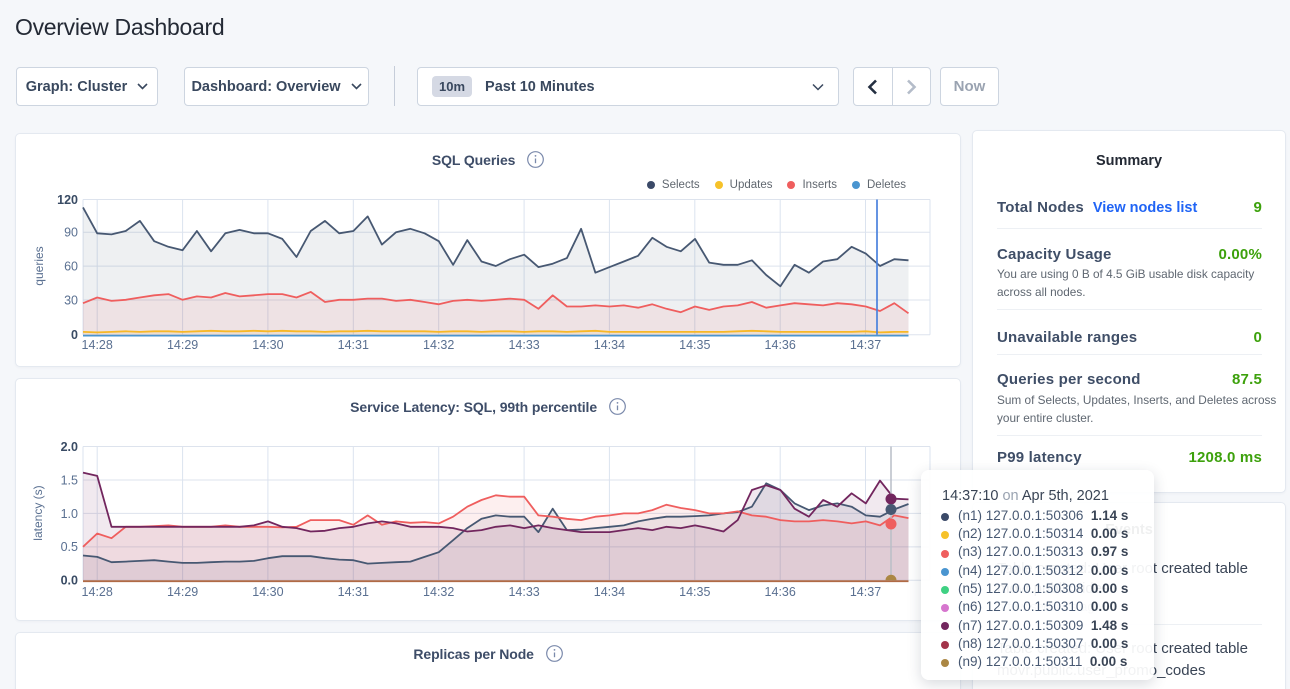  Describe the element at coordinates (74, 335) in the screenshot. I see `svg-text: 0` at that location.